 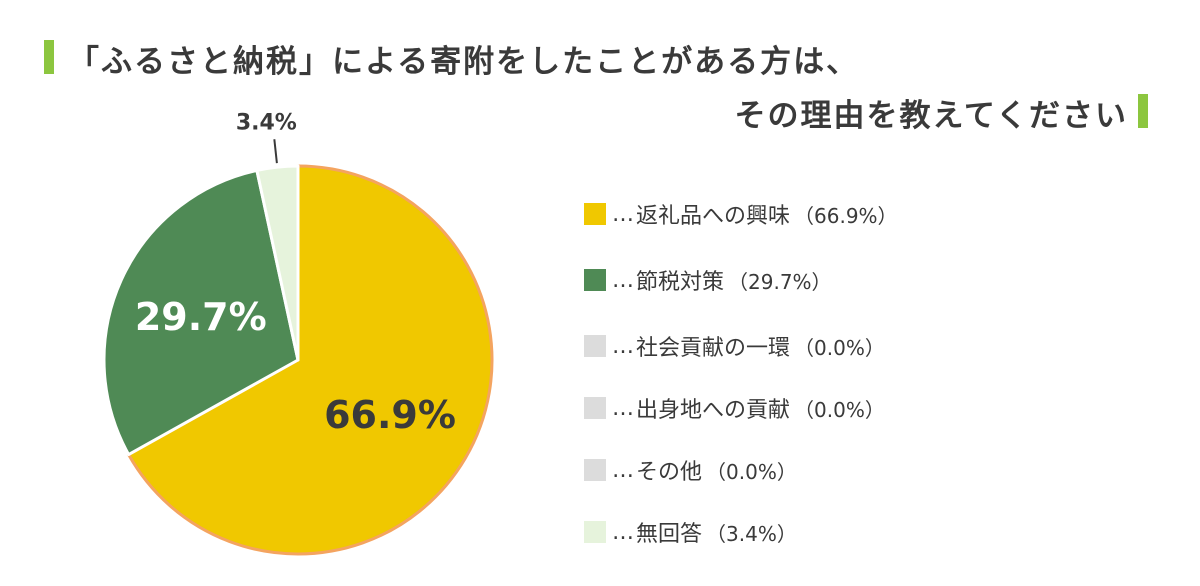 I want to click on legend-item-3: … 社会貢献の一環 （0.0%）, so click(x=741, y=346).